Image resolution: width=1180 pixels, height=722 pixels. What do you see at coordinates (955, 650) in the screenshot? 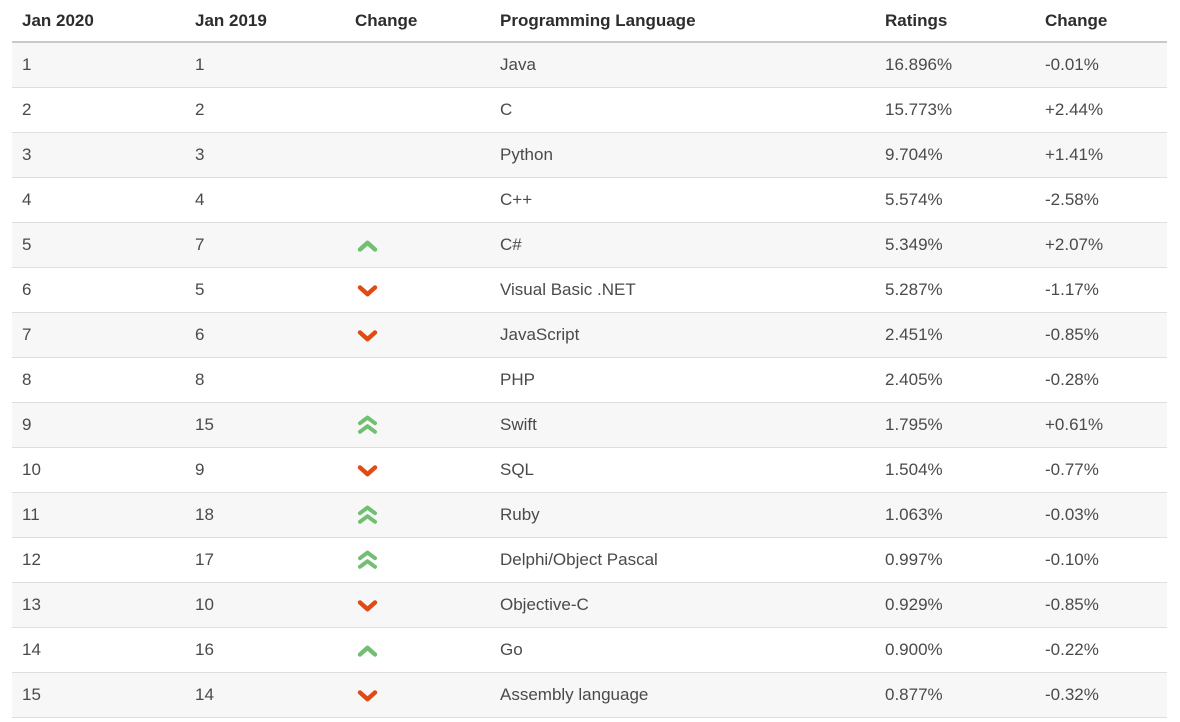
I see `rating-cell: 0.900%` at bounding box center [955, 650].